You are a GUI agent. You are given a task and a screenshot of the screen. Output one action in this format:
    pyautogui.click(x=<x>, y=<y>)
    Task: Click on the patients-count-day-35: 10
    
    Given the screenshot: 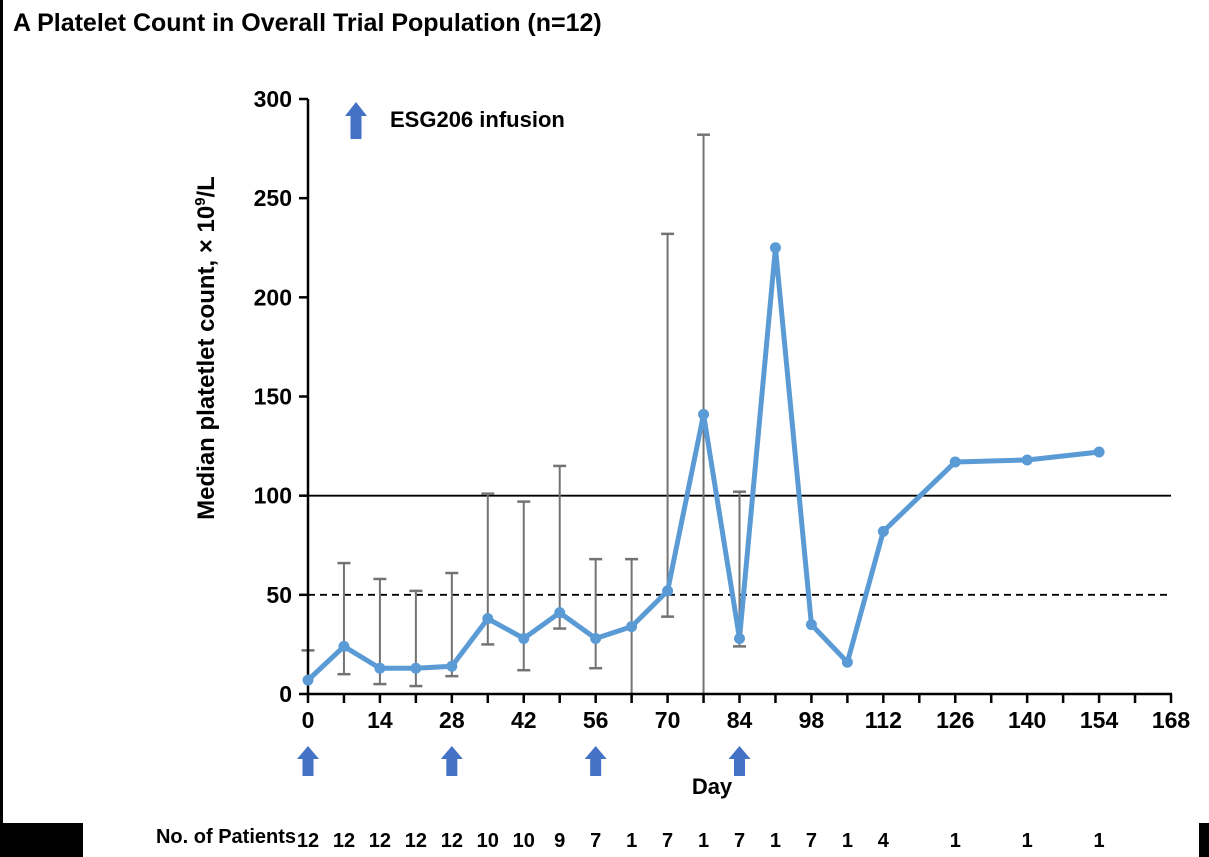 What is the action you would take?
    pyautogui.click(x=488, y=841)
    